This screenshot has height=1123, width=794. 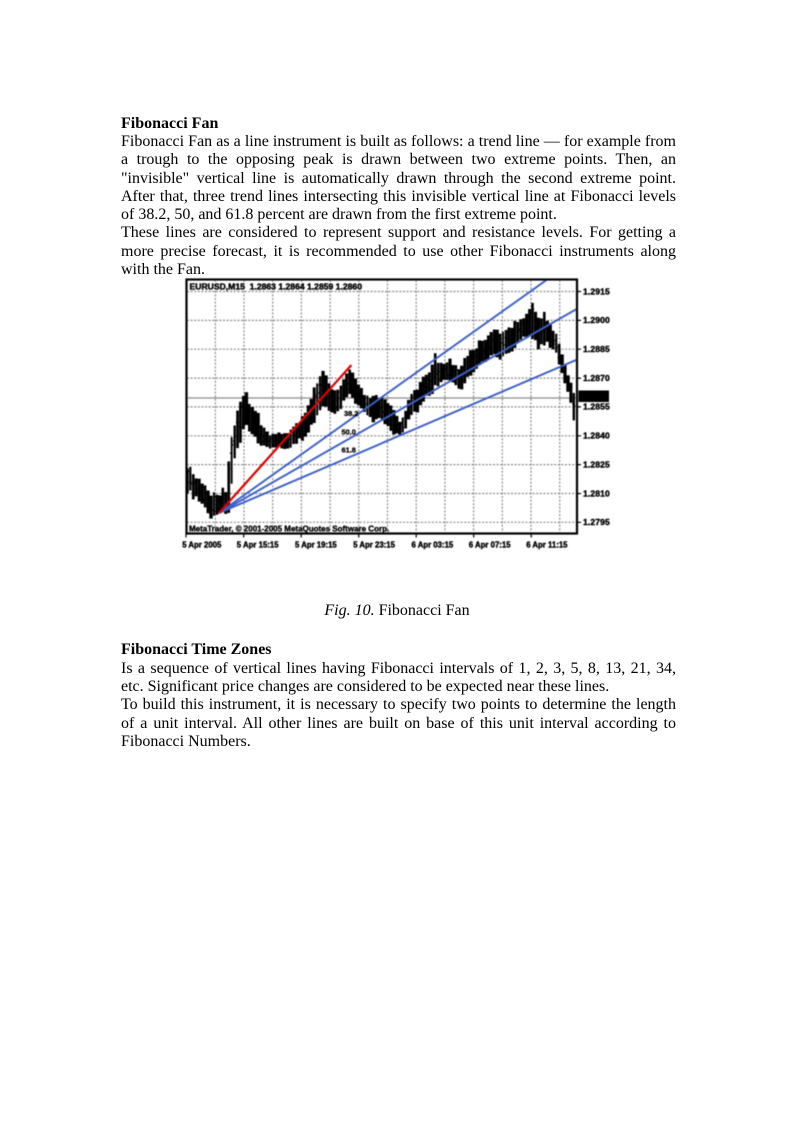 I want to click on svg-text: 6 Apr 03:15, so click(x=433, y=545).